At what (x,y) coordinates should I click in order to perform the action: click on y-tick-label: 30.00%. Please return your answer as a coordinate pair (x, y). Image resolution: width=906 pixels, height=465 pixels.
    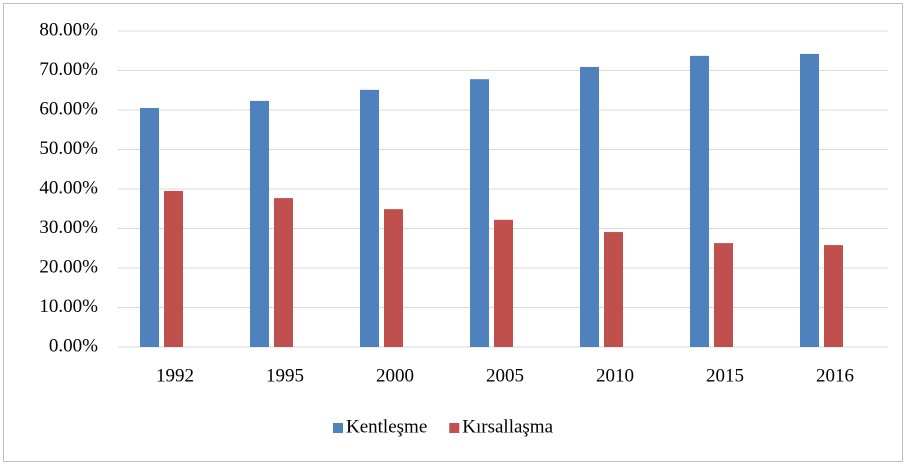
    Looking at the image, I should click on (68, 227).